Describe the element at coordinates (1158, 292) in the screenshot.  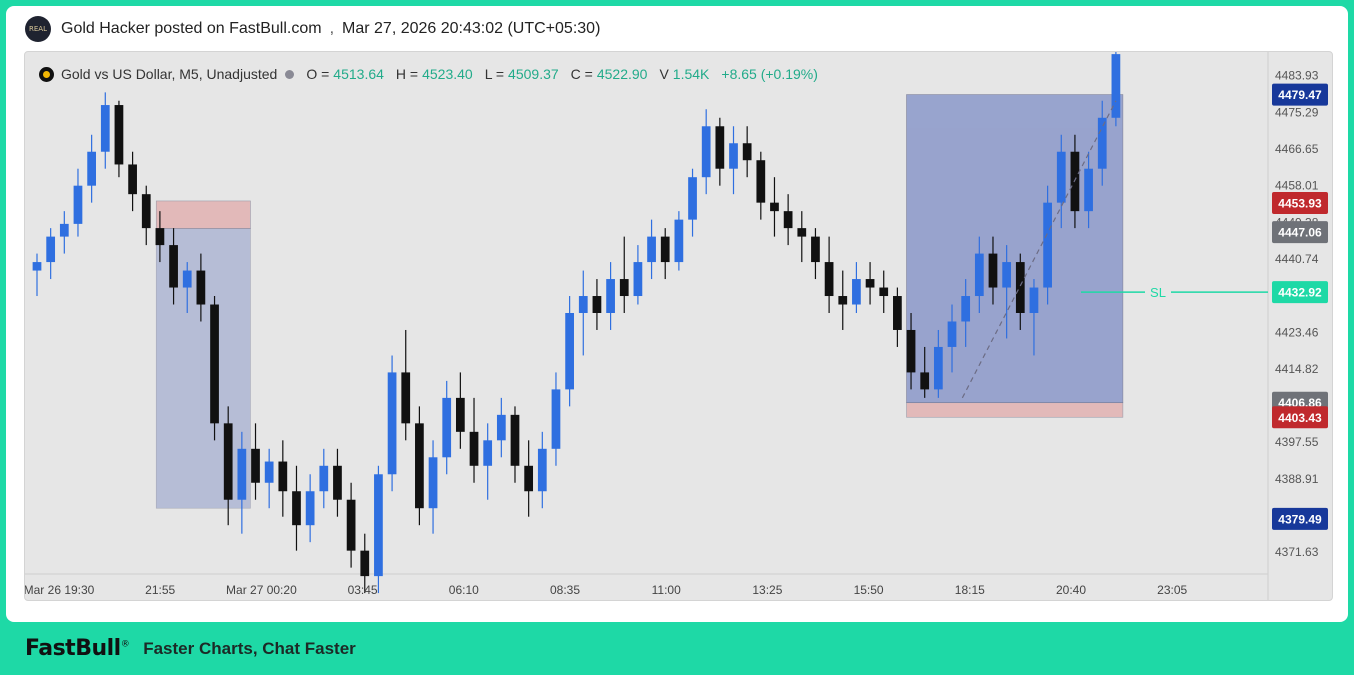
I see `stop-loss-label: SL` at that location.